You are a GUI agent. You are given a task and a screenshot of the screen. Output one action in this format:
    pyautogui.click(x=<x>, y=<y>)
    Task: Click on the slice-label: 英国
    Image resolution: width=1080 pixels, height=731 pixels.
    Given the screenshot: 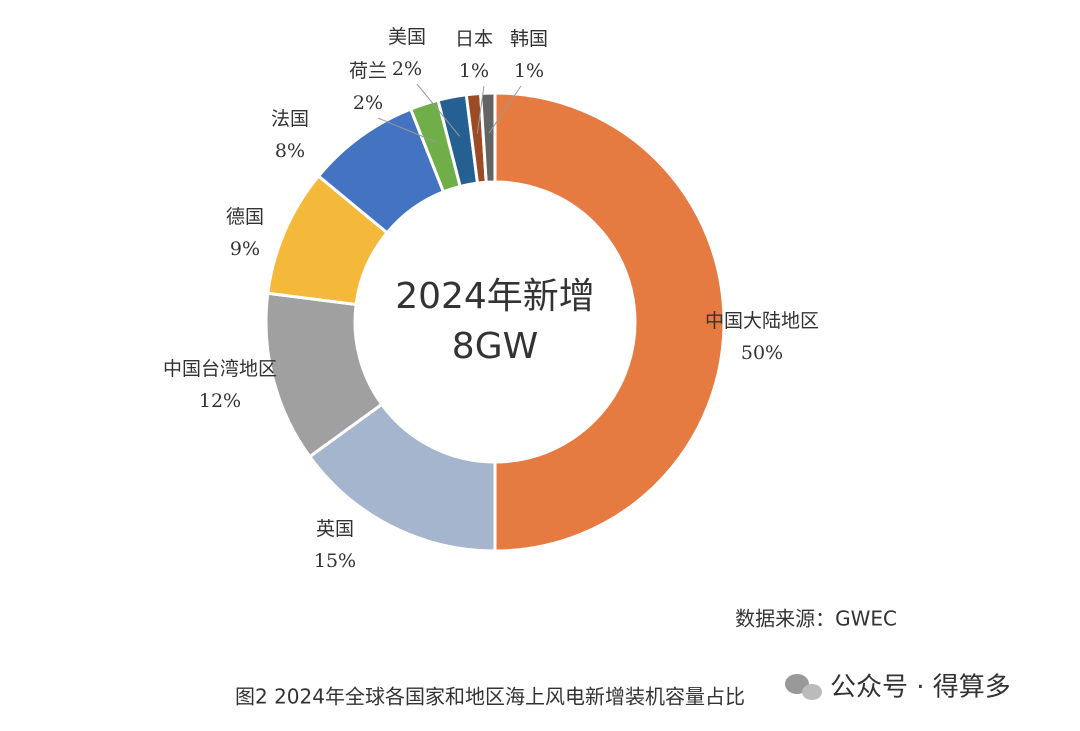 What is the action you would take?
    pyautogui.click(x=335, y=529)
    